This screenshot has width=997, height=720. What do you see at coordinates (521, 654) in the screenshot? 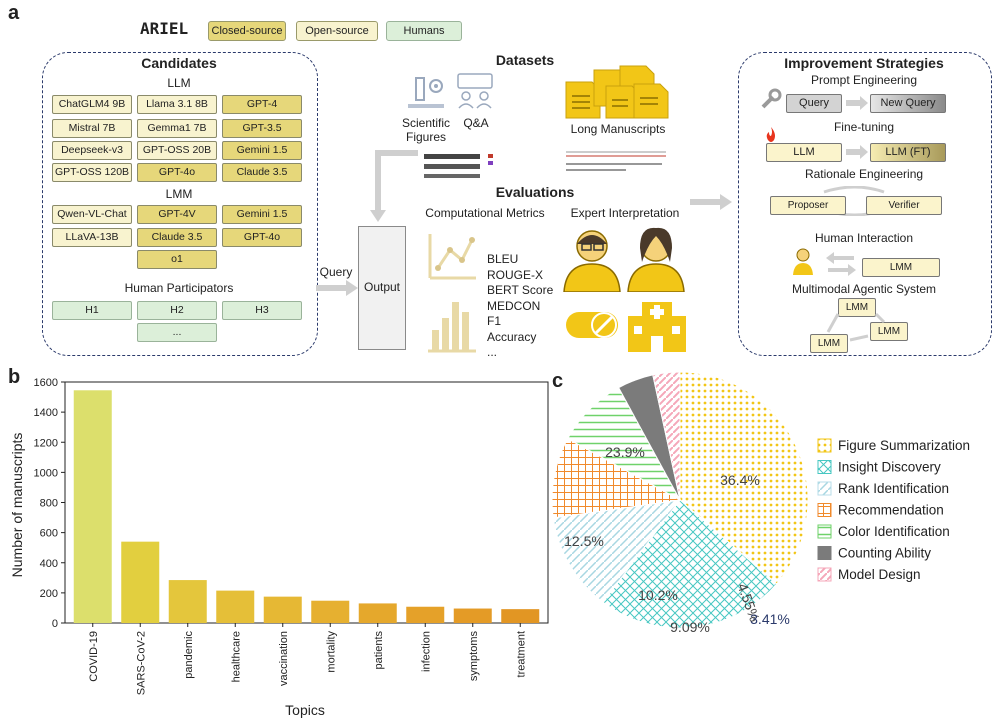
I see `bar-x-tick-label: treatment` at bounding box center [521, 654].